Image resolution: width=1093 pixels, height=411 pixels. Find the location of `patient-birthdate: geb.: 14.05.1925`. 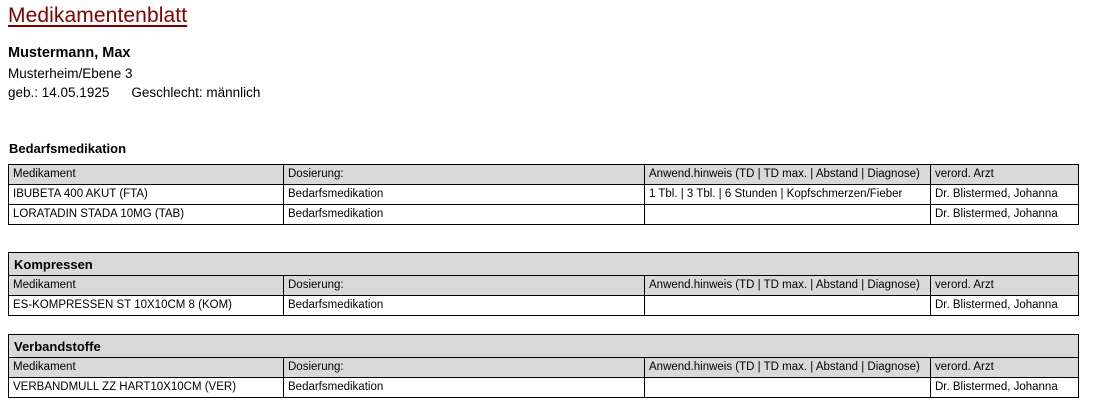

patient-birthdate: geb.: 14.05.1925 is located at coordinates (59, 92).